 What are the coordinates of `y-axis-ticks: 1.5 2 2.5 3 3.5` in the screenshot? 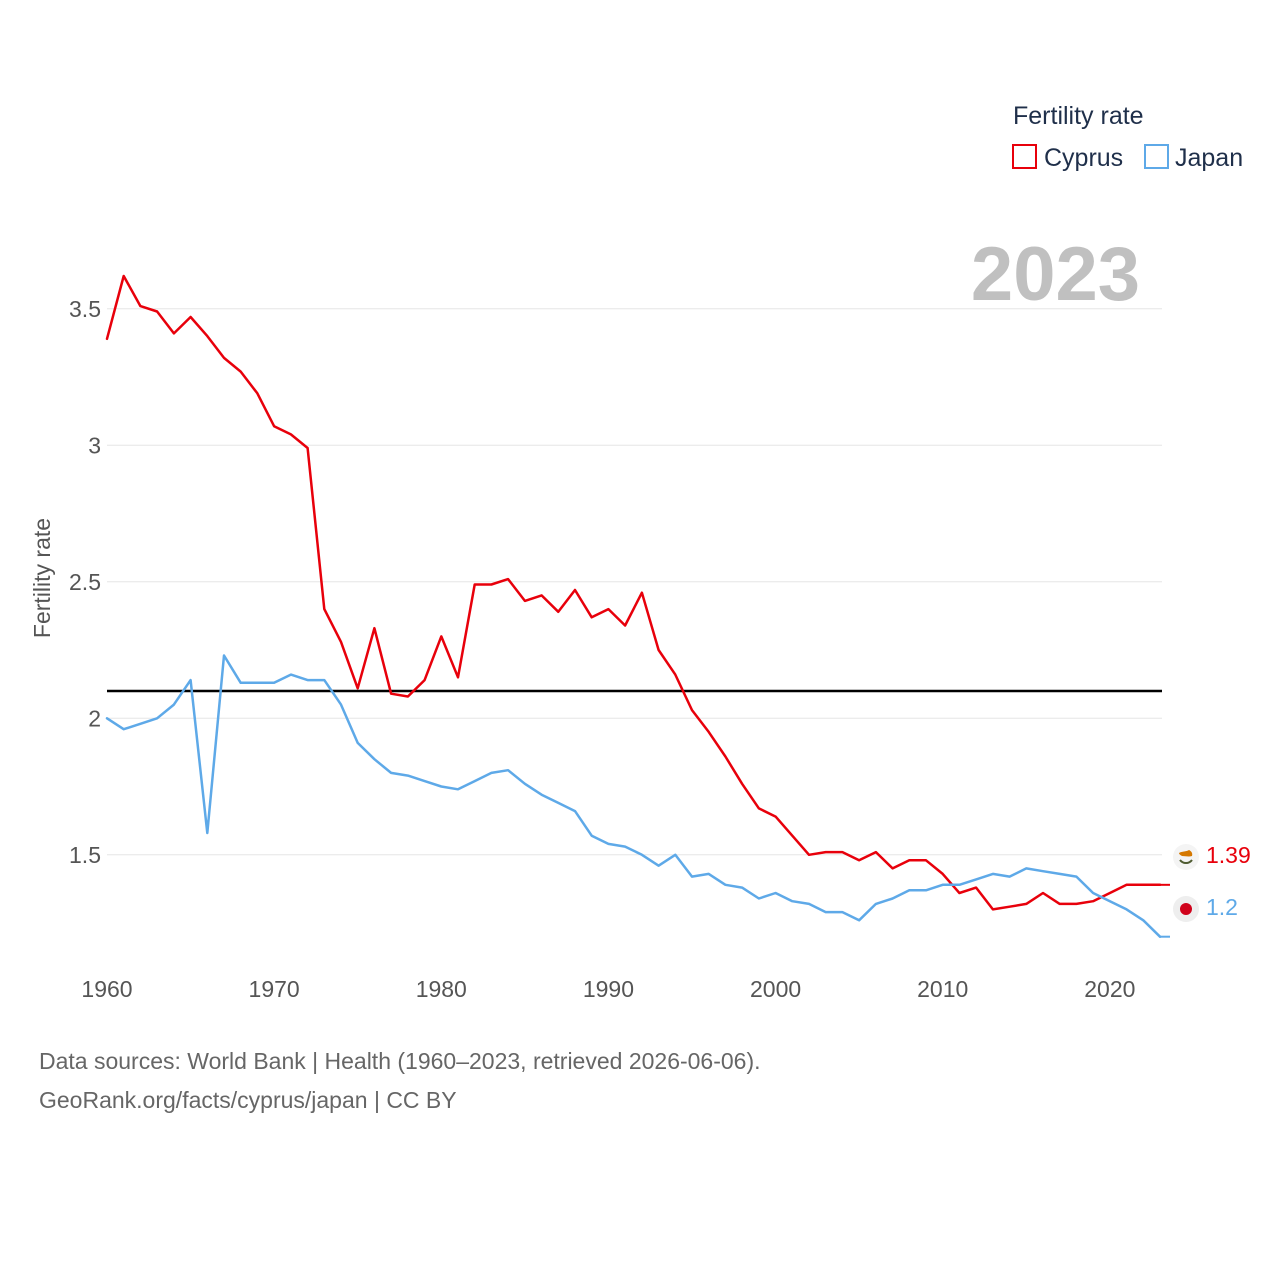 It's located at (85, 582).